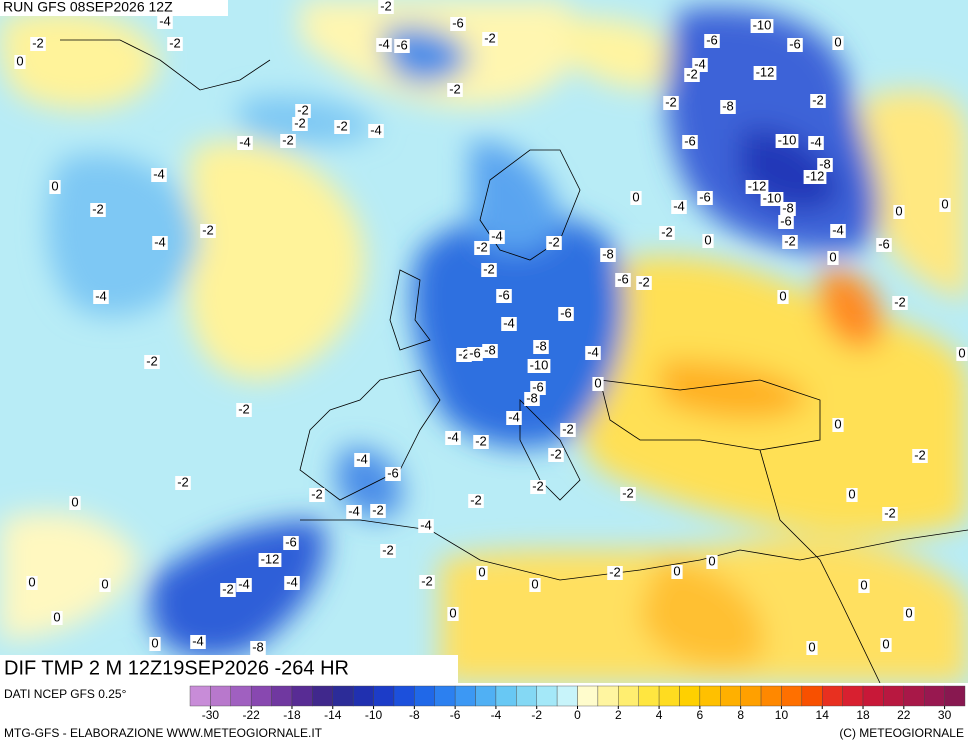 This screenshot has width=968, height=745. What do you see at coordinates (904, 715) in the screenshot?
I see `colorbar-tick-label: 22` at bounding box center [904, 715].